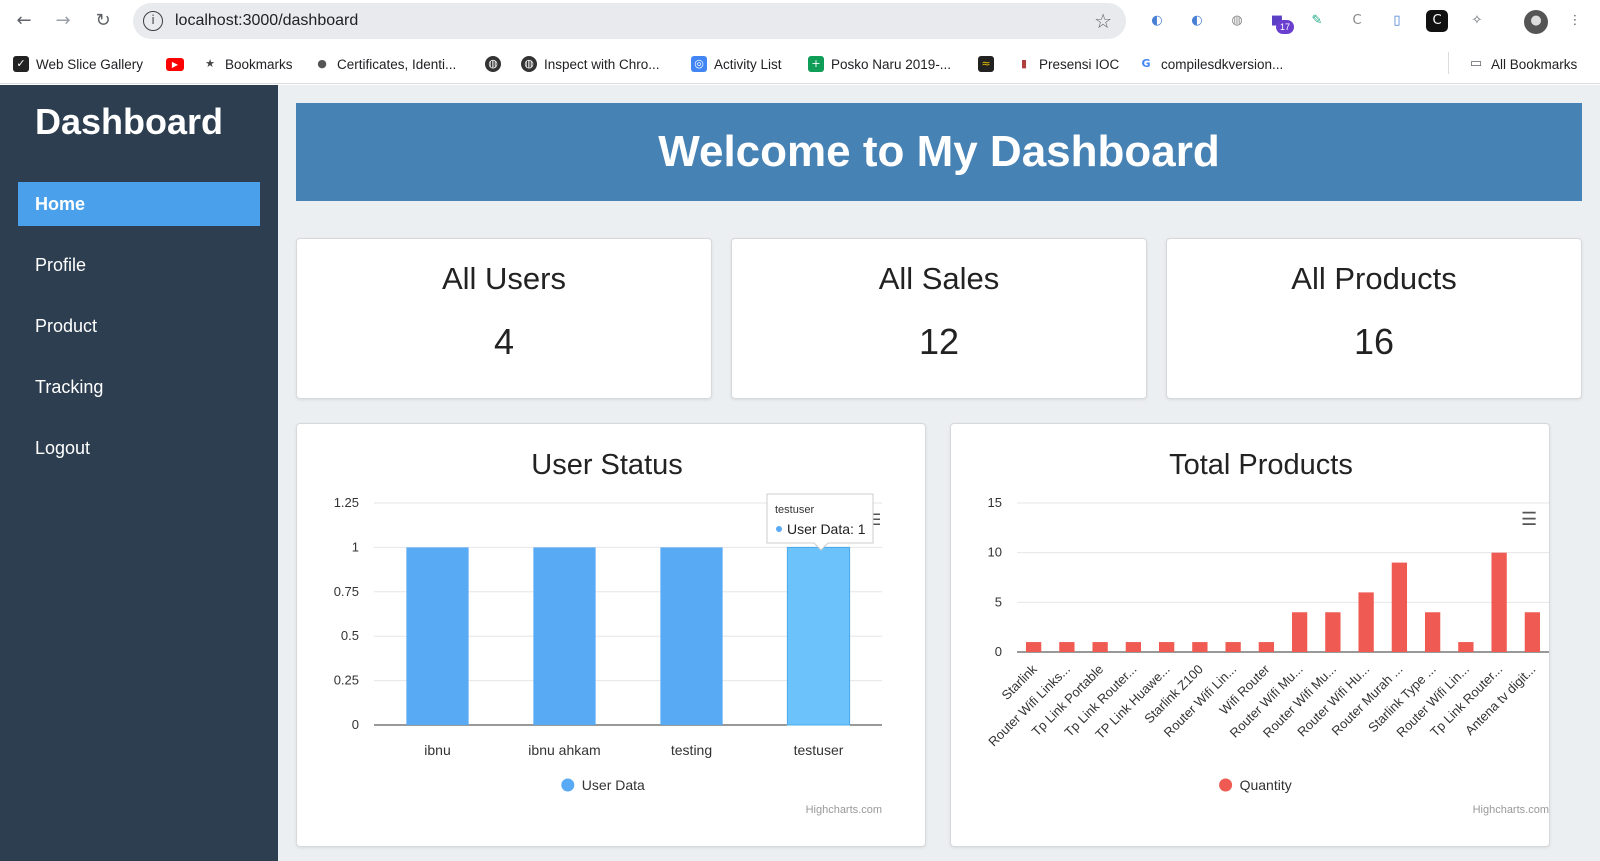  I want to click on site-info-icon: i, so click(153, 21).